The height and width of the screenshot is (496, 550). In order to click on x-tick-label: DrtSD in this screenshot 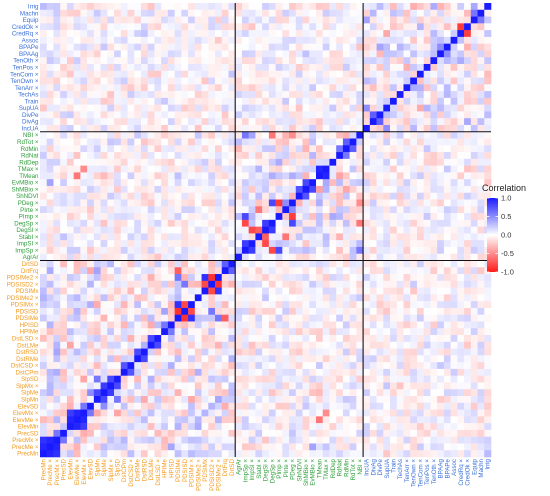, I will do `click(232, 466)`.